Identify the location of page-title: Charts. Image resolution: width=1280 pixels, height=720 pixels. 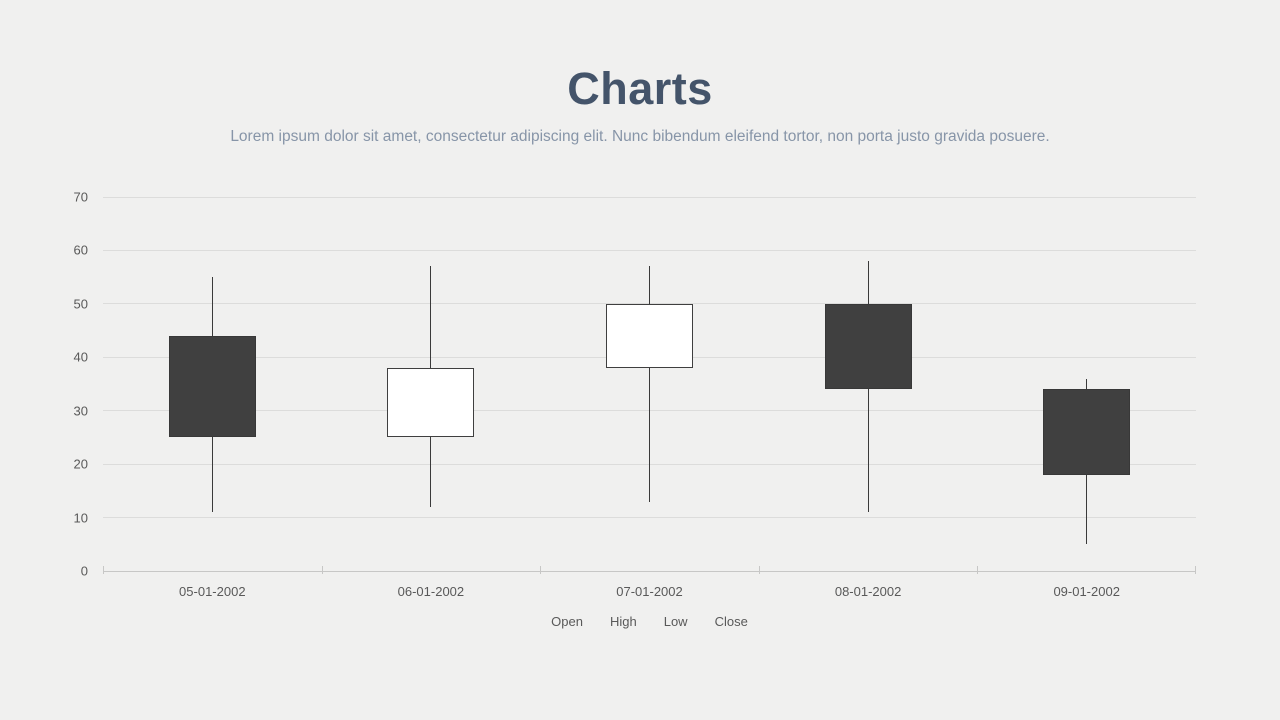
(640, 88).